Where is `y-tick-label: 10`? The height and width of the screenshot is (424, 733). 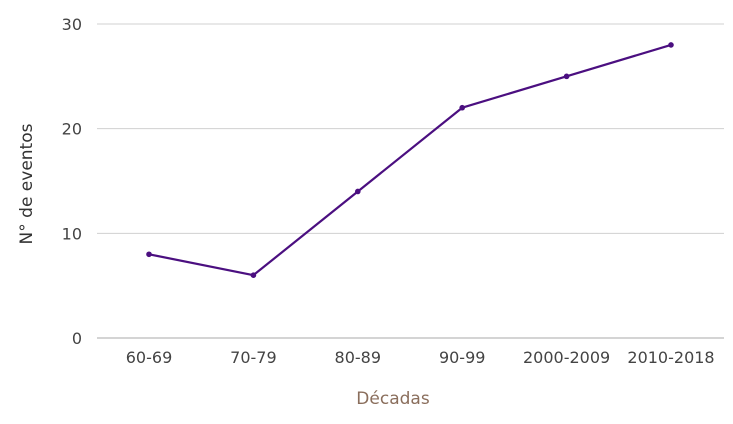
y-tick-label: 10 is located at coordinates (72, 233).